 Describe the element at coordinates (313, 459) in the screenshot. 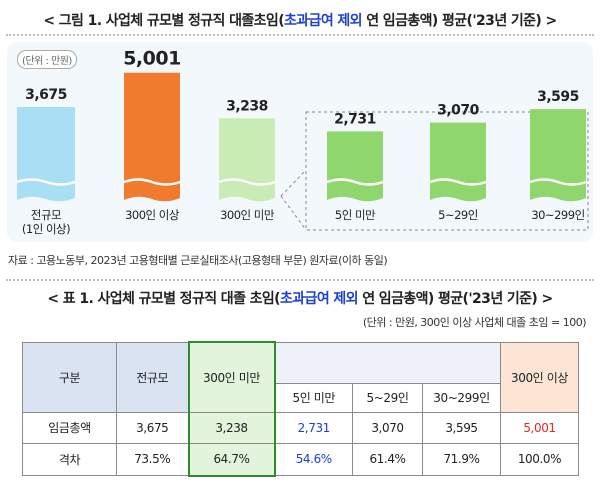

I see `cell-gap-under-5: 54.6%` at that location.